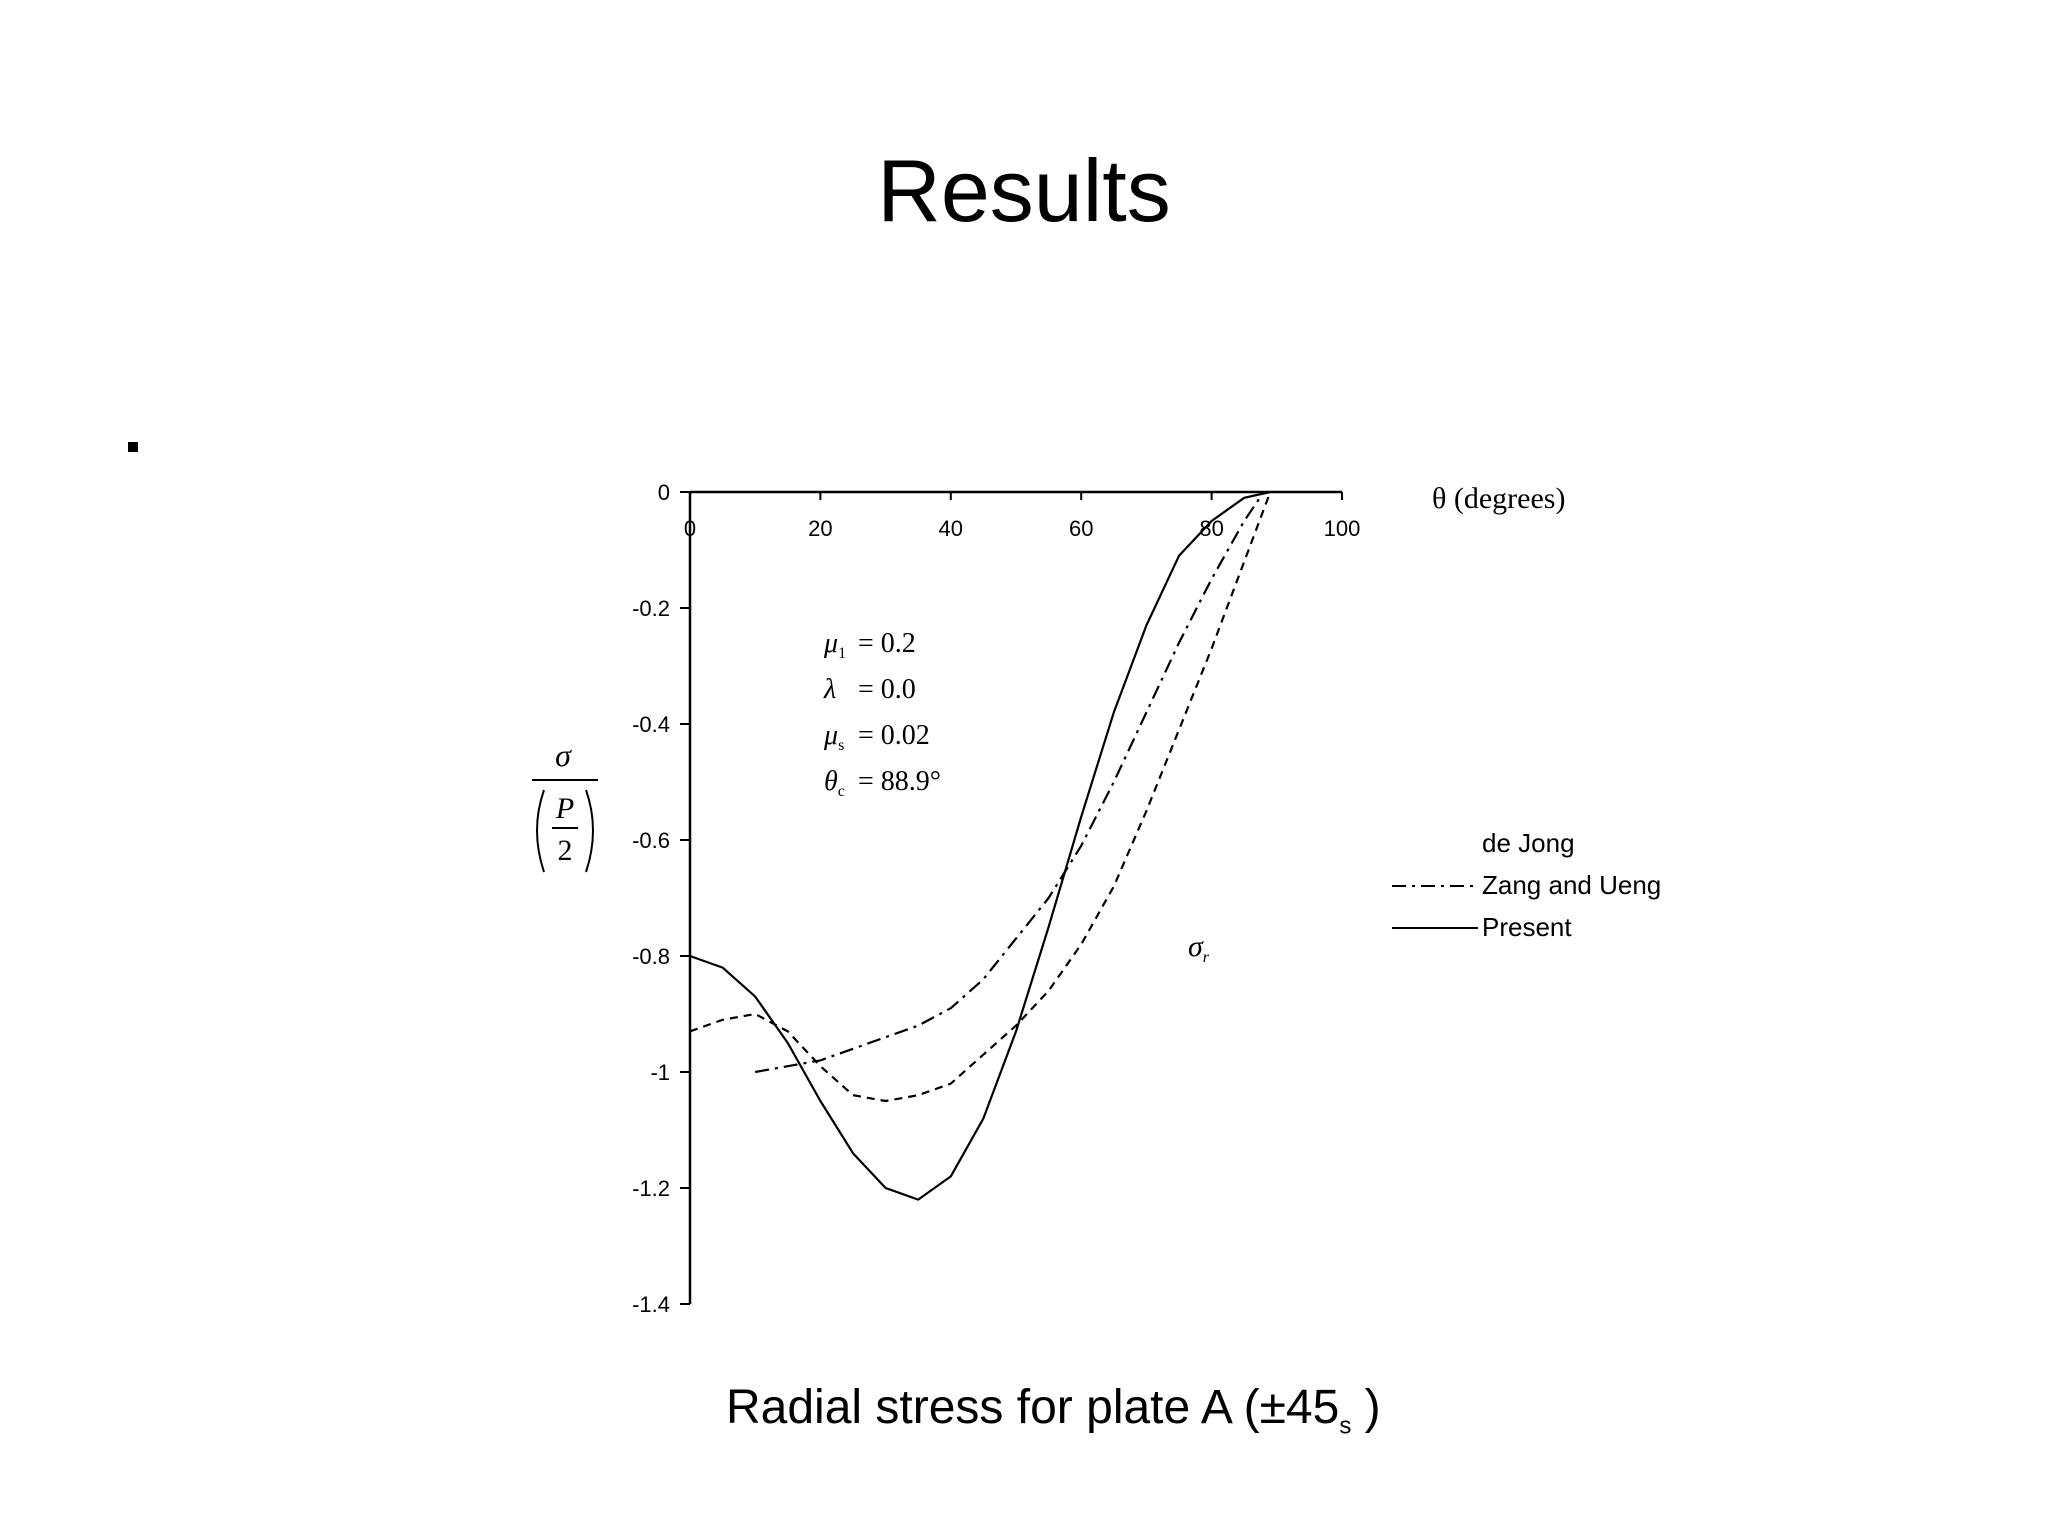 Image resolution: width=2048 pixels, height=1536 pixels. What do you see at coordinates (842, 653) in the screenshot?
I see `param-subscript: 1` at bounding box center [842, 653].